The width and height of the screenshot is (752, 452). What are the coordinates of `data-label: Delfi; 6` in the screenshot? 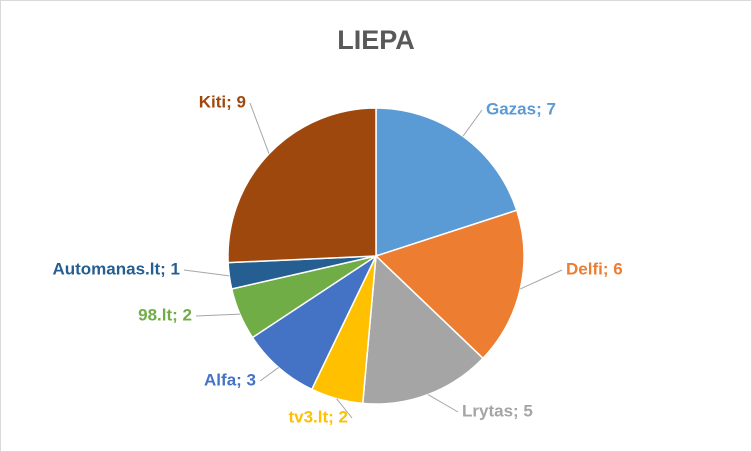 It's located at (594, 268).